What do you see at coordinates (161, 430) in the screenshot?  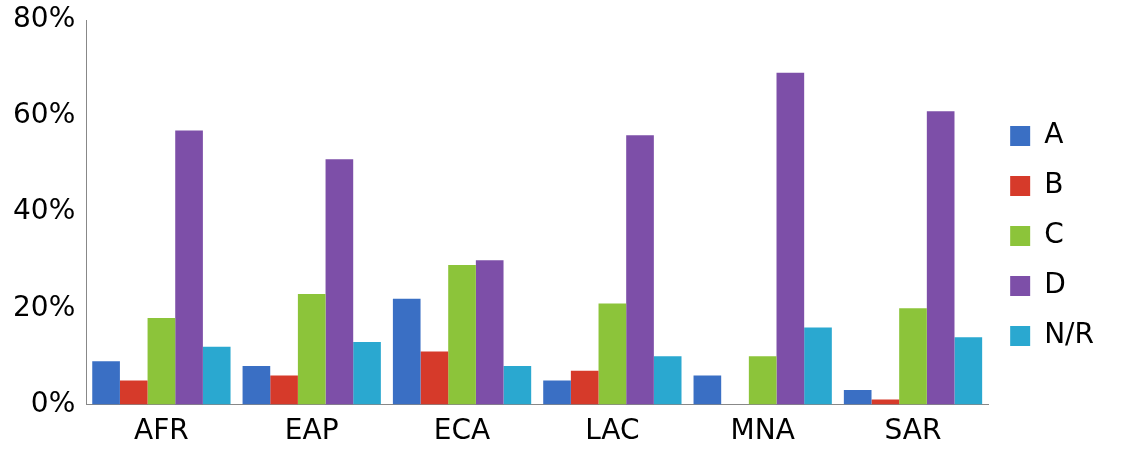 I see `x-tick-label: AFR` at bounding box center [161, 430].